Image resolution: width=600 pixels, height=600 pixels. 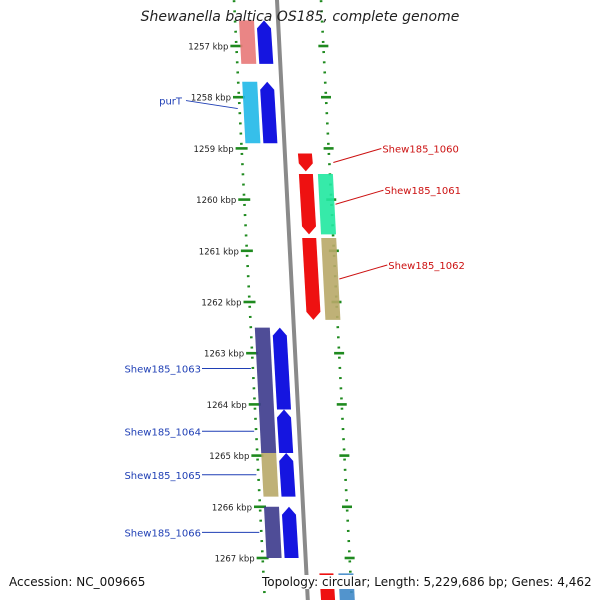 I want to click on gene-label: Shew185_1061, so click(x=422, y=191).